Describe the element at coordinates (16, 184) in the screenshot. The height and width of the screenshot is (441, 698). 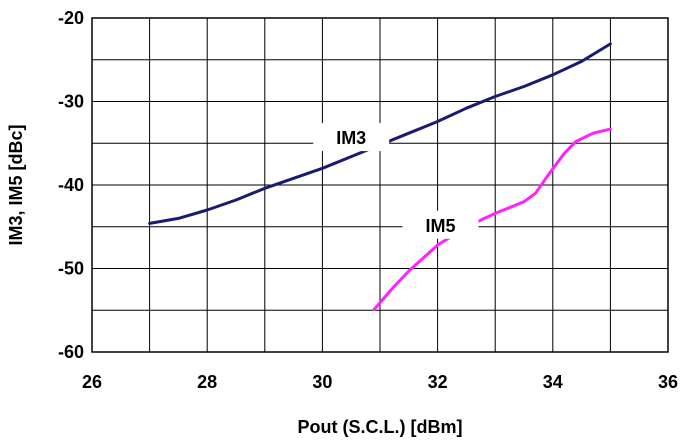
I see `y-axis-title: IM3, IM5 [dBc]` at that location.